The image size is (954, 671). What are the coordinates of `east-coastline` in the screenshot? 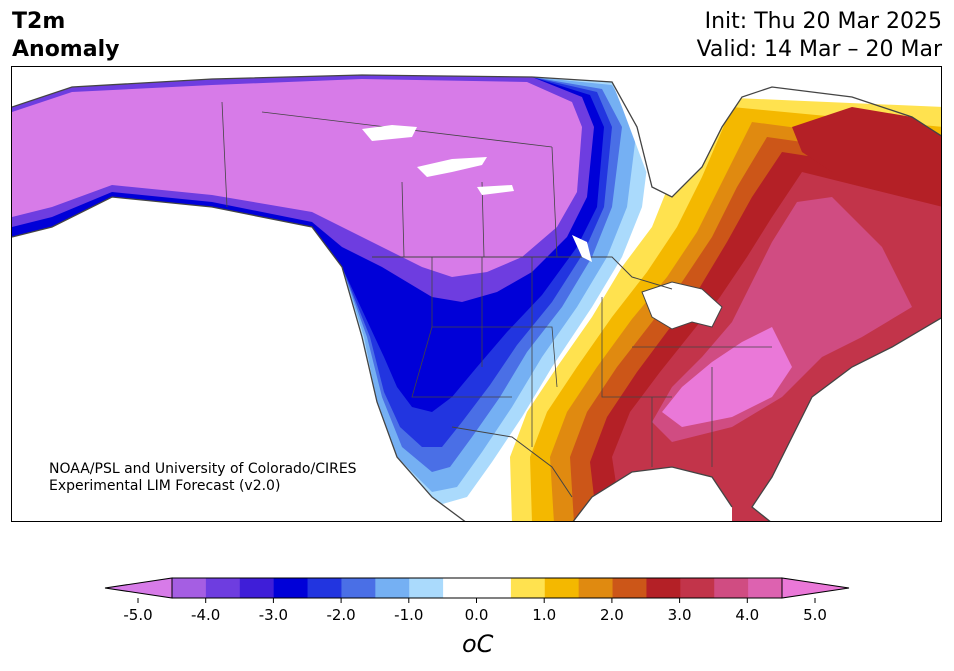 It's located at (756, 419).